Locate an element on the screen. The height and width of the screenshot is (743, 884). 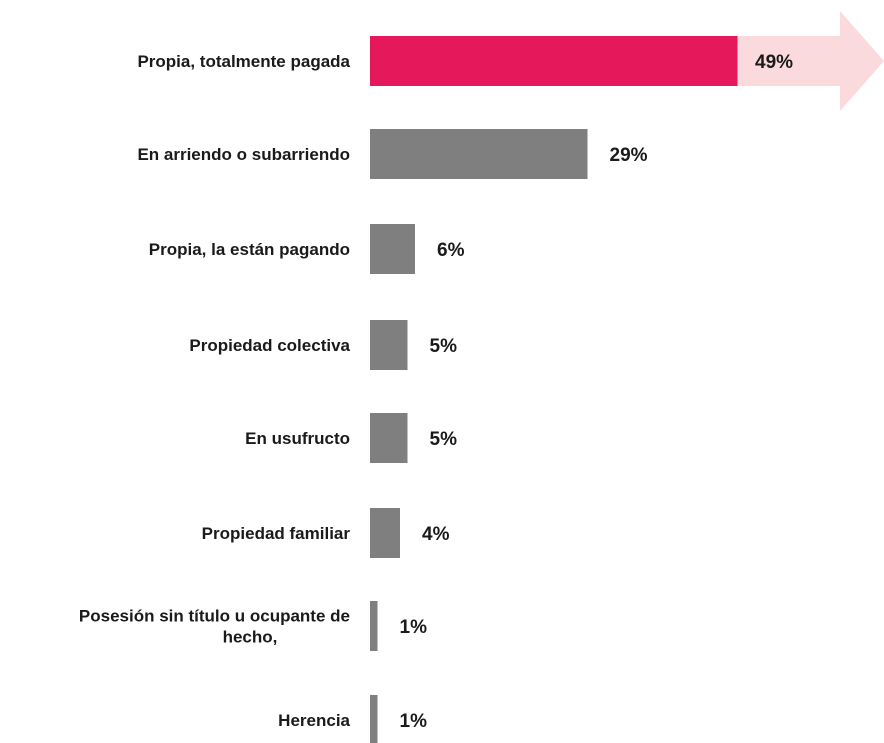
value-label-2: 6% is located at coordinates (451, 250).